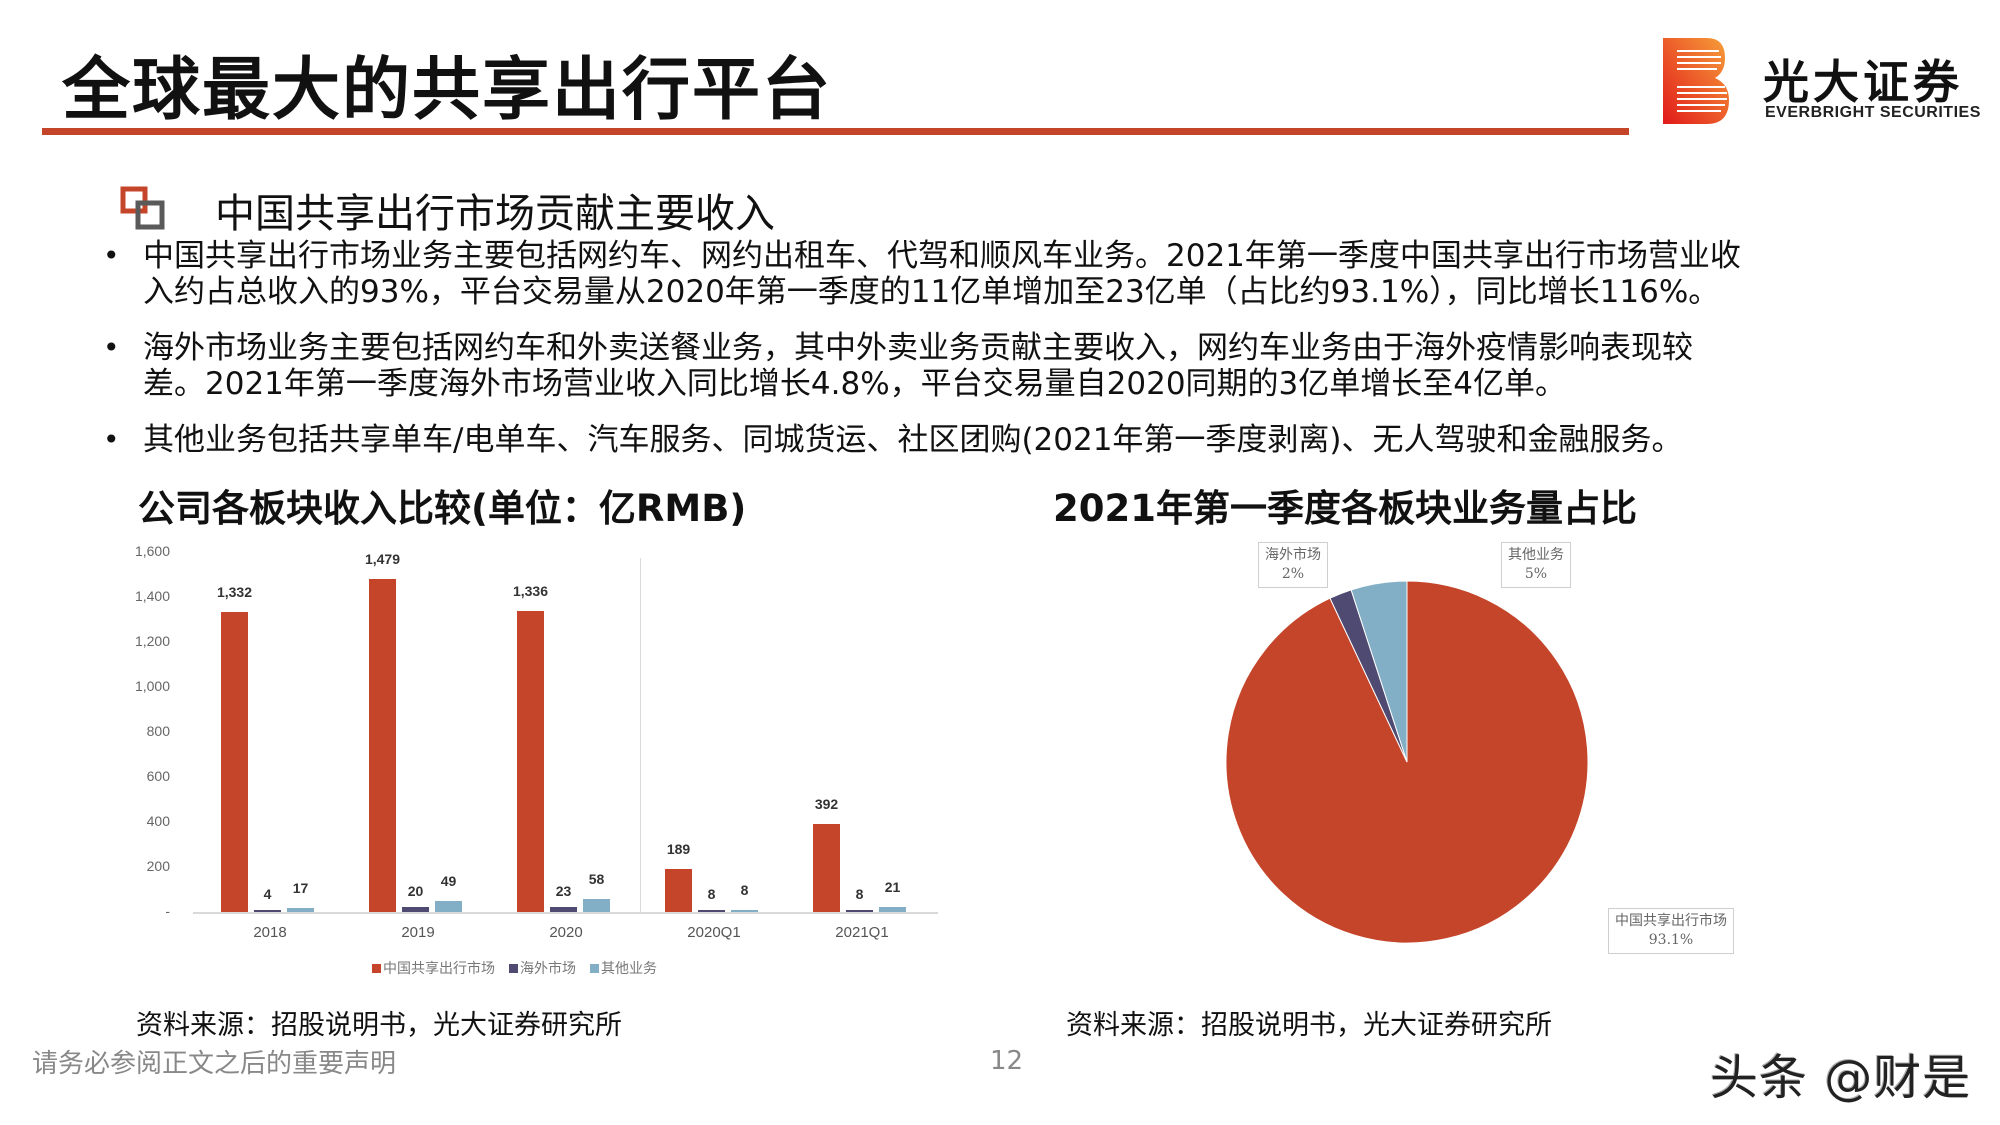 The height and width of the screenshot is (1125, 2000). What do you see at coordinates (382, 559) in the screenshot?
I see `bar-value-label: 1,479` at bounding box center [382, 559].